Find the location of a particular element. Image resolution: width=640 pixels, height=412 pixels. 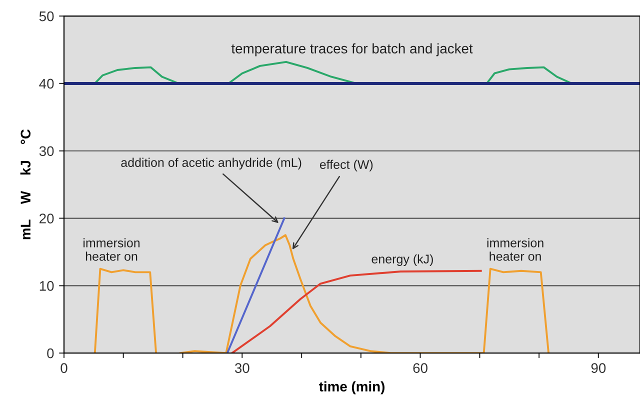

x-tick-label: 90 is located at coordinates (598, 368).